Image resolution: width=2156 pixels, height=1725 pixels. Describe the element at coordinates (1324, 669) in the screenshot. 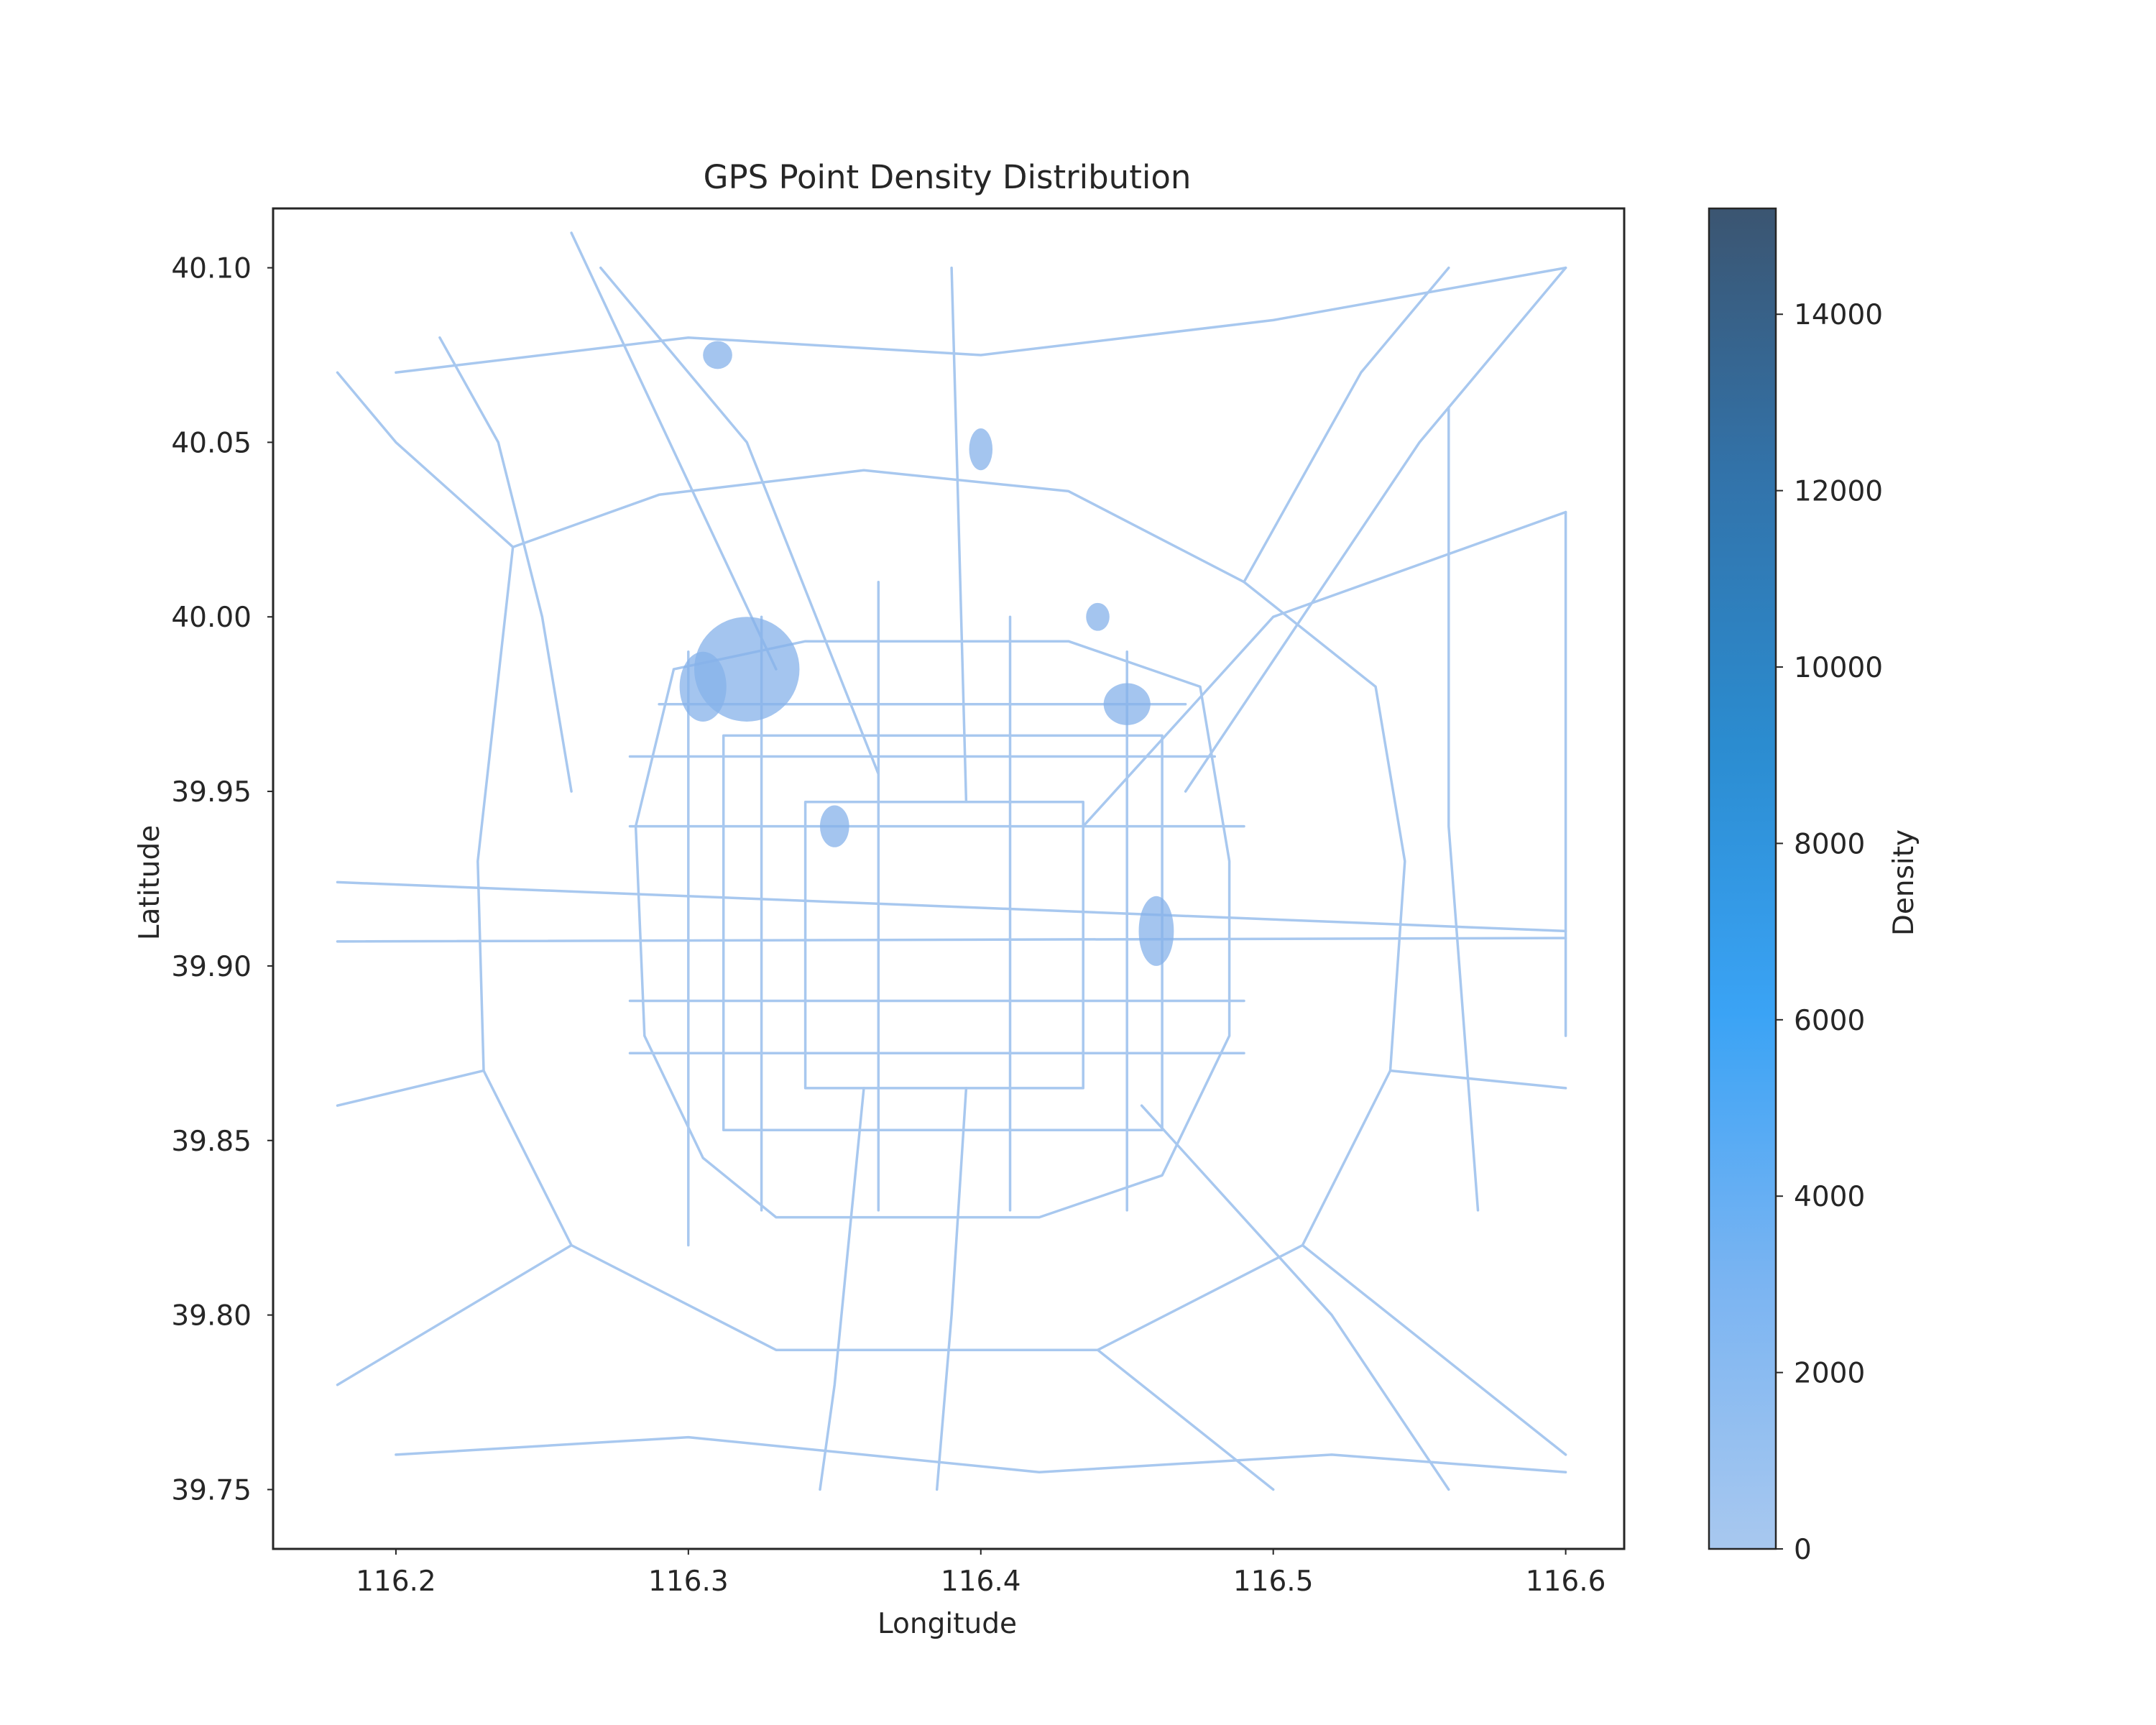

I see `road-airport-expwy` at that location.